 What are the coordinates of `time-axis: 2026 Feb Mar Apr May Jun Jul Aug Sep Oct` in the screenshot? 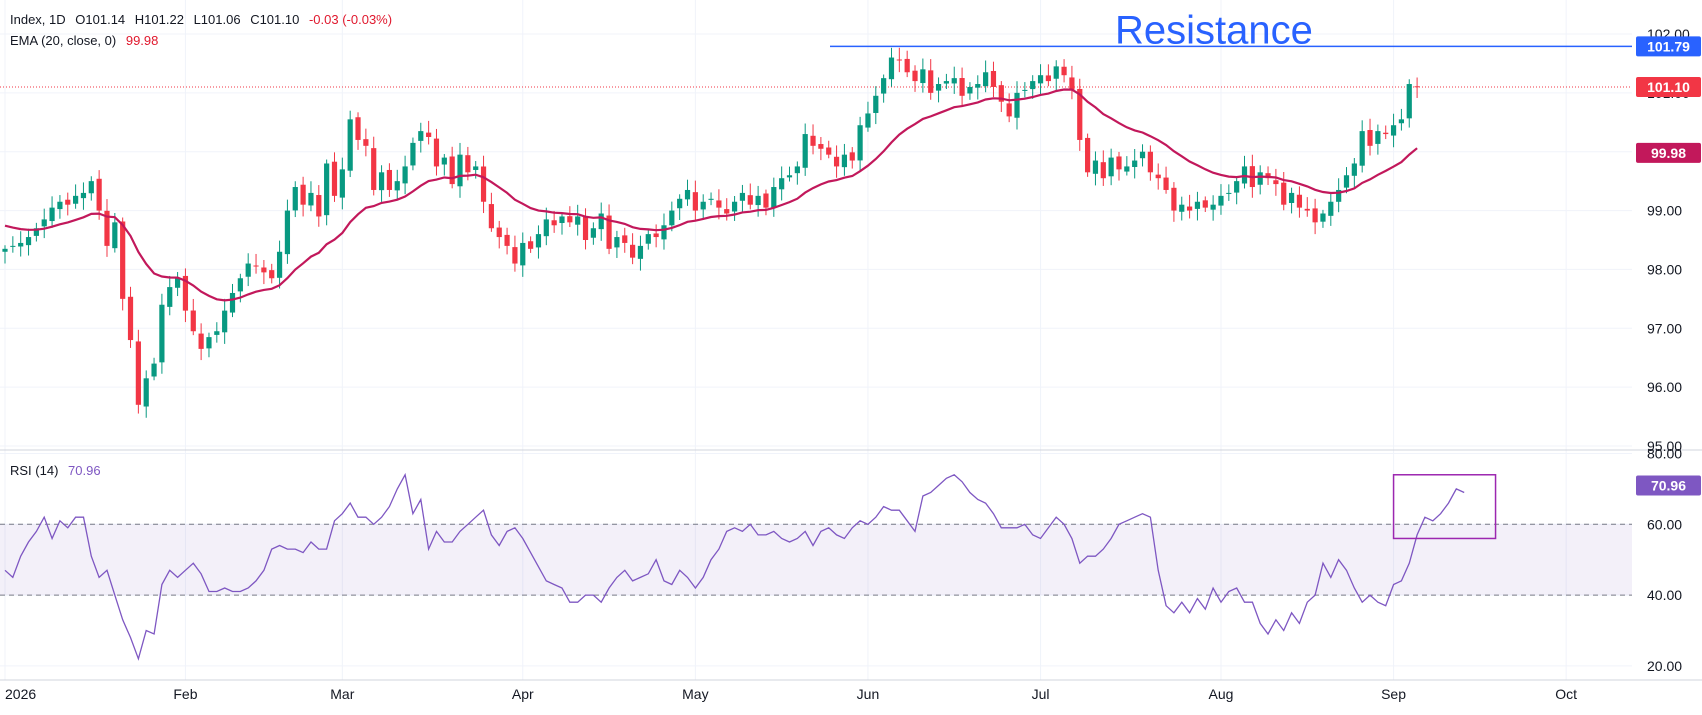 It's located at (791, 694).